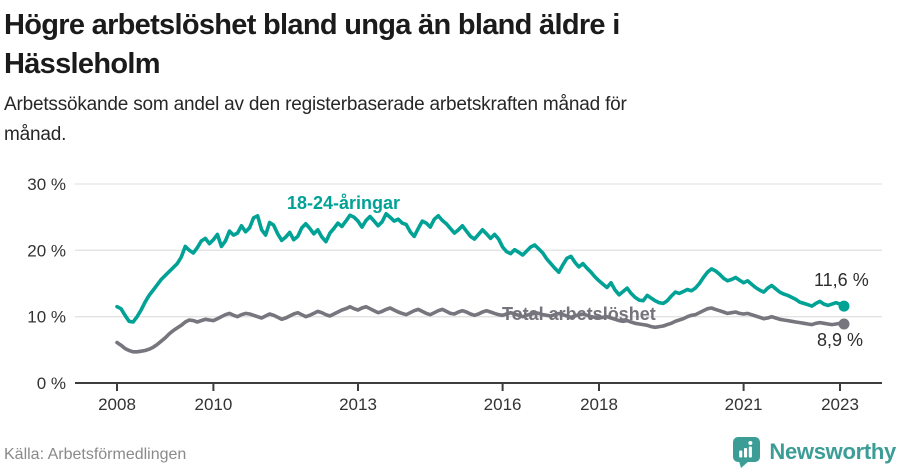  I want to click on newsworthy-bubble-chart-icon, so click(747, 452).